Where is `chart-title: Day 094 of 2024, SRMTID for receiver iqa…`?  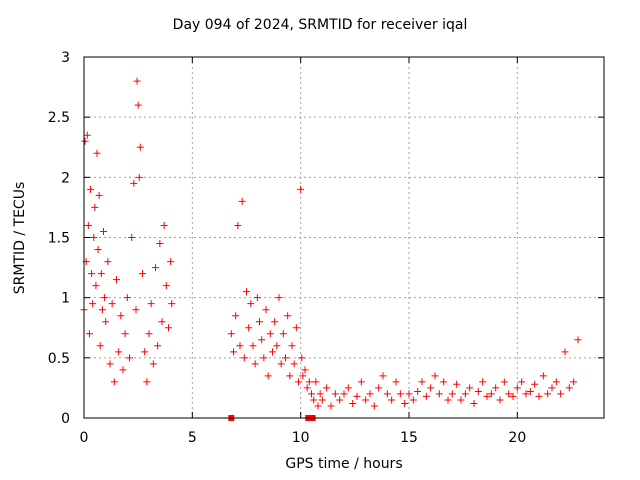 chart-title: Day 094 of 2024, SRMTID for receiver iqa… is located at coordinates (320, 25).